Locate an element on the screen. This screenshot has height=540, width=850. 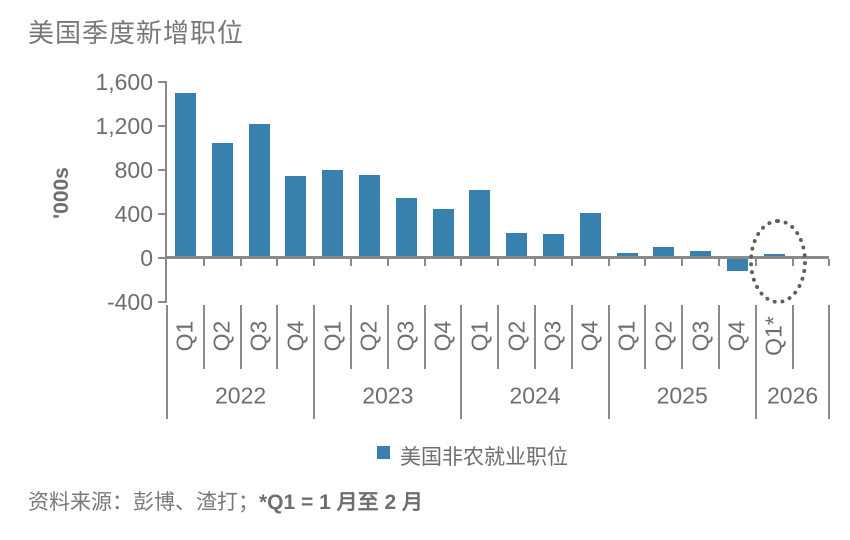
source-note: 资料来源：彭博、渣打；*Q1 = 1 月至 2 月 is located at coordinates (225, 501).